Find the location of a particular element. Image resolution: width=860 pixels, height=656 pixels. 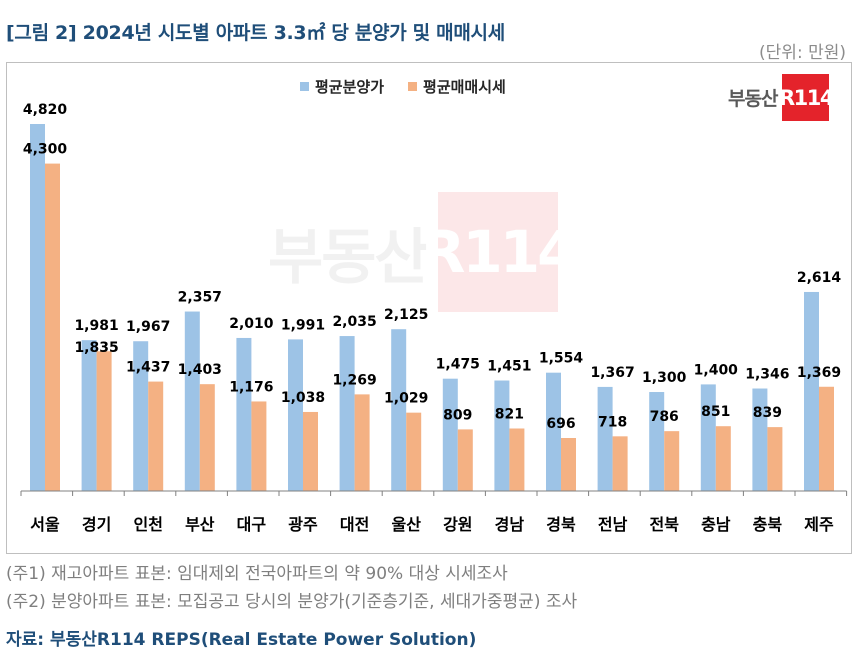

legend-label-supply: 평균분양가 is located at coordinates (350, 87).